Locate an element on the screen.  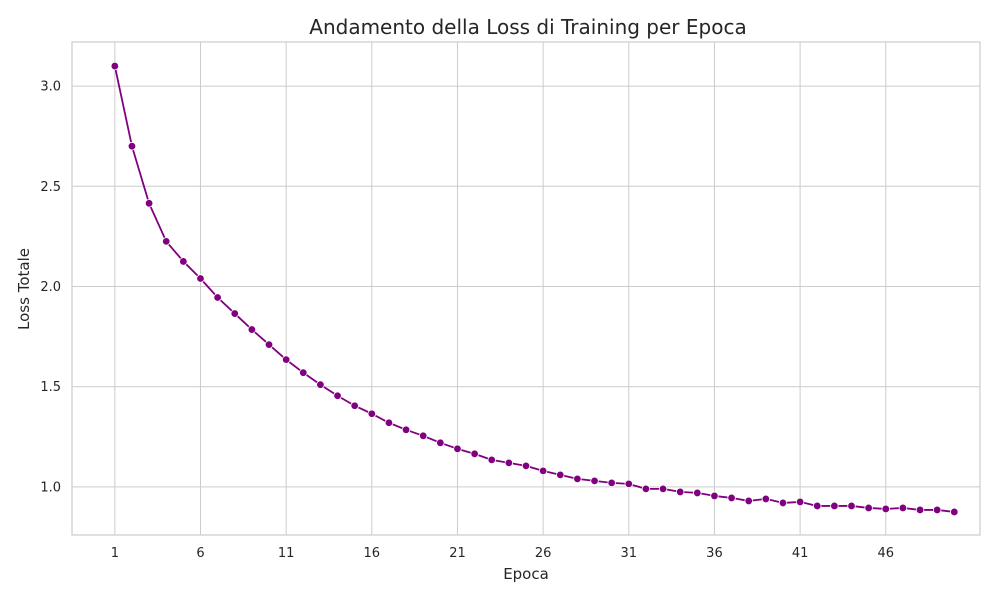
x-tick-label: 36 is located at coordinates (714, 553).